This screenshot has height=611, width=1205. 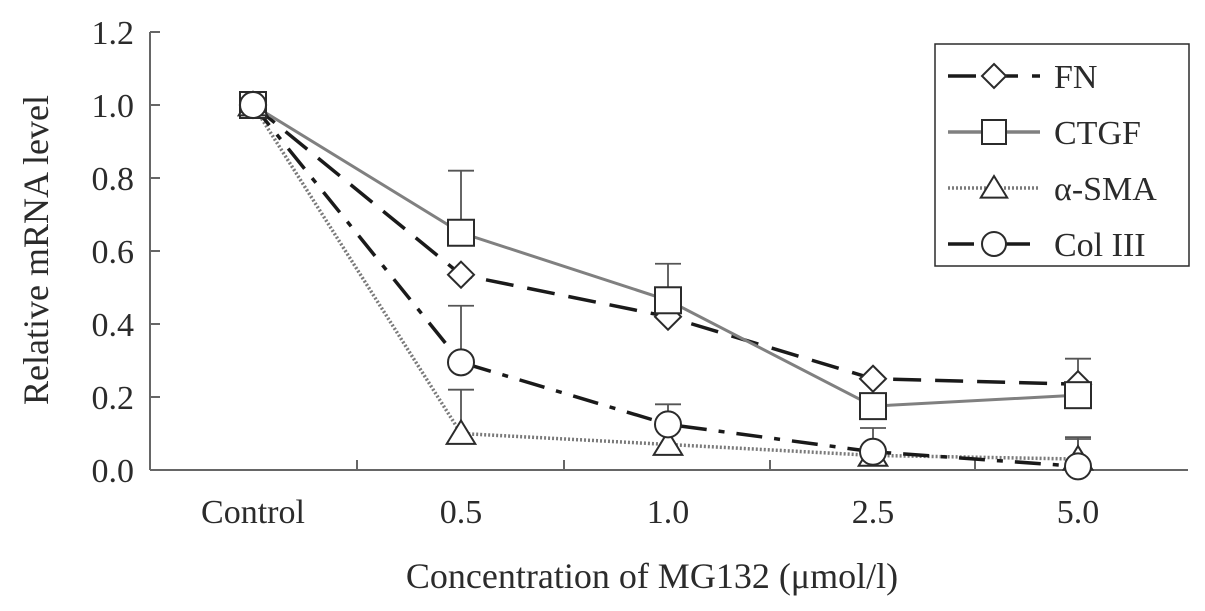 What do you see at coordinates (994, 186) in the screenshot?
I see `legend-marker-sma` at bounding box center [994, 186].